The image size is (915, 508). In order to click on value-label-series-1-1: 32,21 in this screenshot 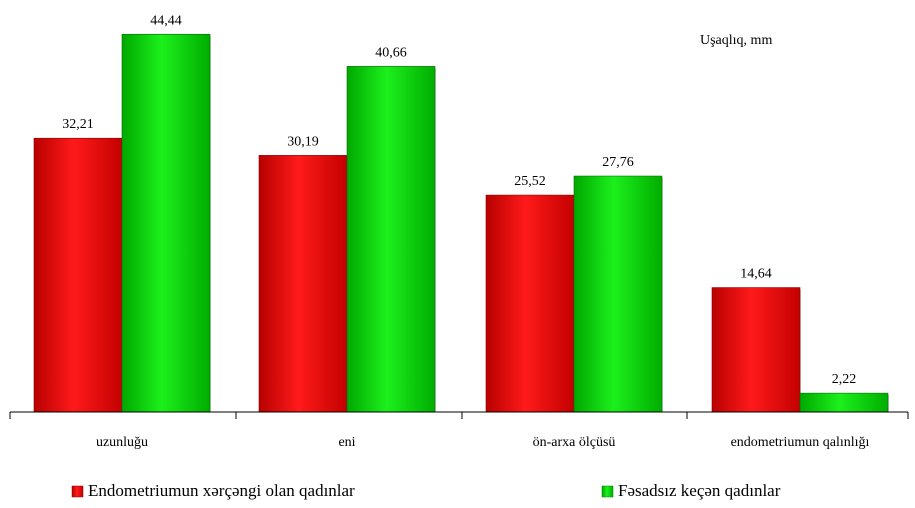, I will do `click(78, 124)`.